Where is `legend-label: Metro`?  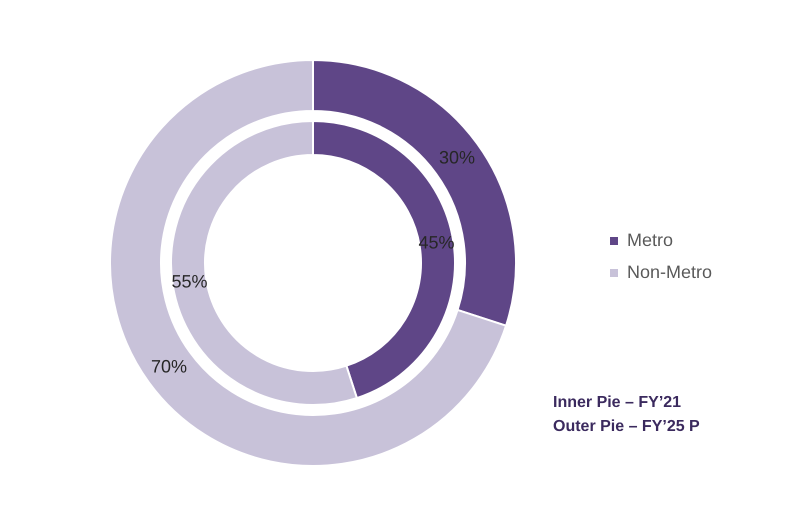
legend-label: Metro is located at coordinates (650, 240).